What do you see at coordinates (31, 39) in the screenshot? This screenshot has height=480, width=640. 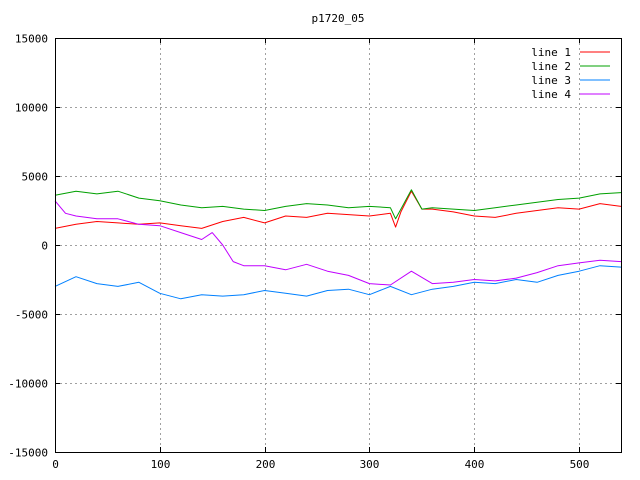 I see `y-tick-label: 15000` at bounding box center [31, 39].